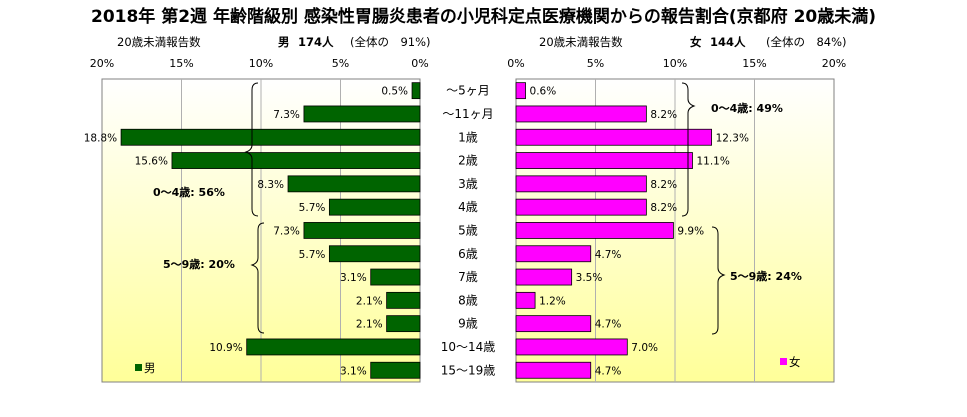 This screenshot has width=967, height=417. Describe the element at coordinates (199, 264) in the screenshot. I see `male-group-5-9: 5～9歳: 20%` at that location.